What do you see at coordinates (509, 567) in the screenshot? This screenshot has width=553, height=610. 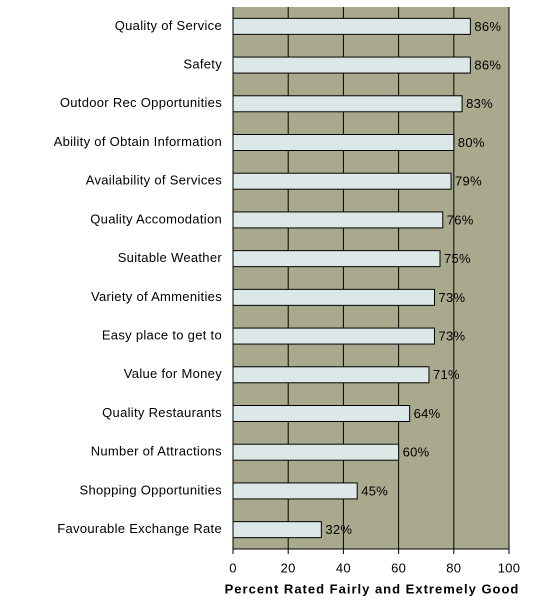 I see `x-tick-label: 100` at bounding box center [509, 567].